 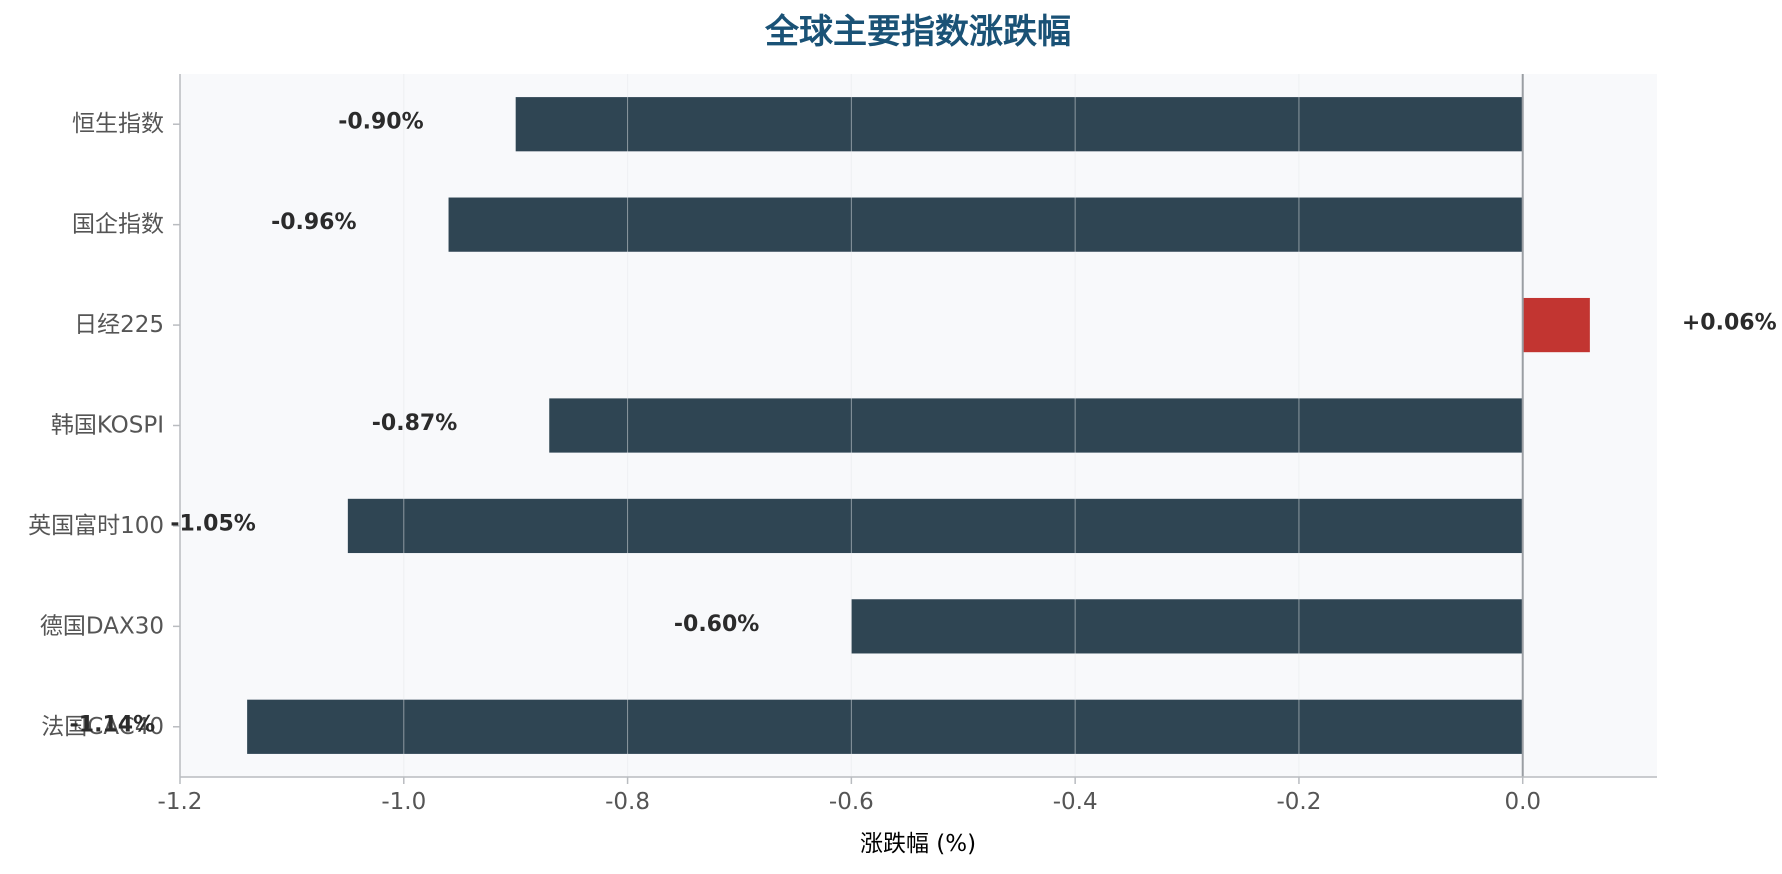 I want to click on x-tick-label: -0.8, so click(x=627, y=802).